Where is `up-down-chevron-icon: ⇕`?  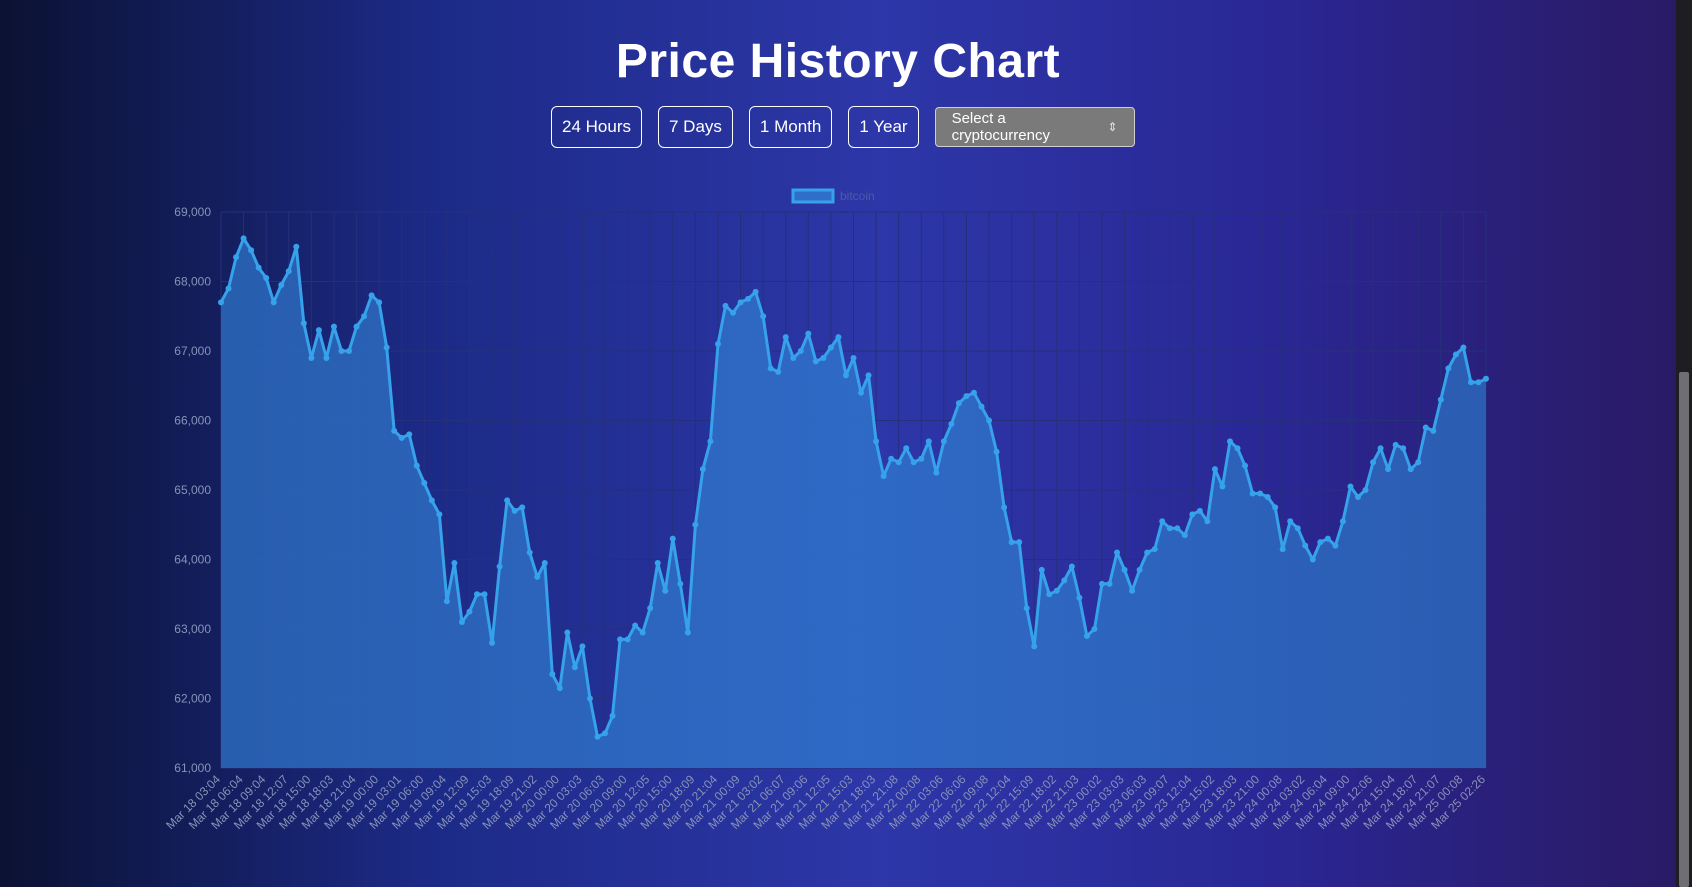 up-down-chevron-icon: ⇕ is located at coordinates (1112, 127).